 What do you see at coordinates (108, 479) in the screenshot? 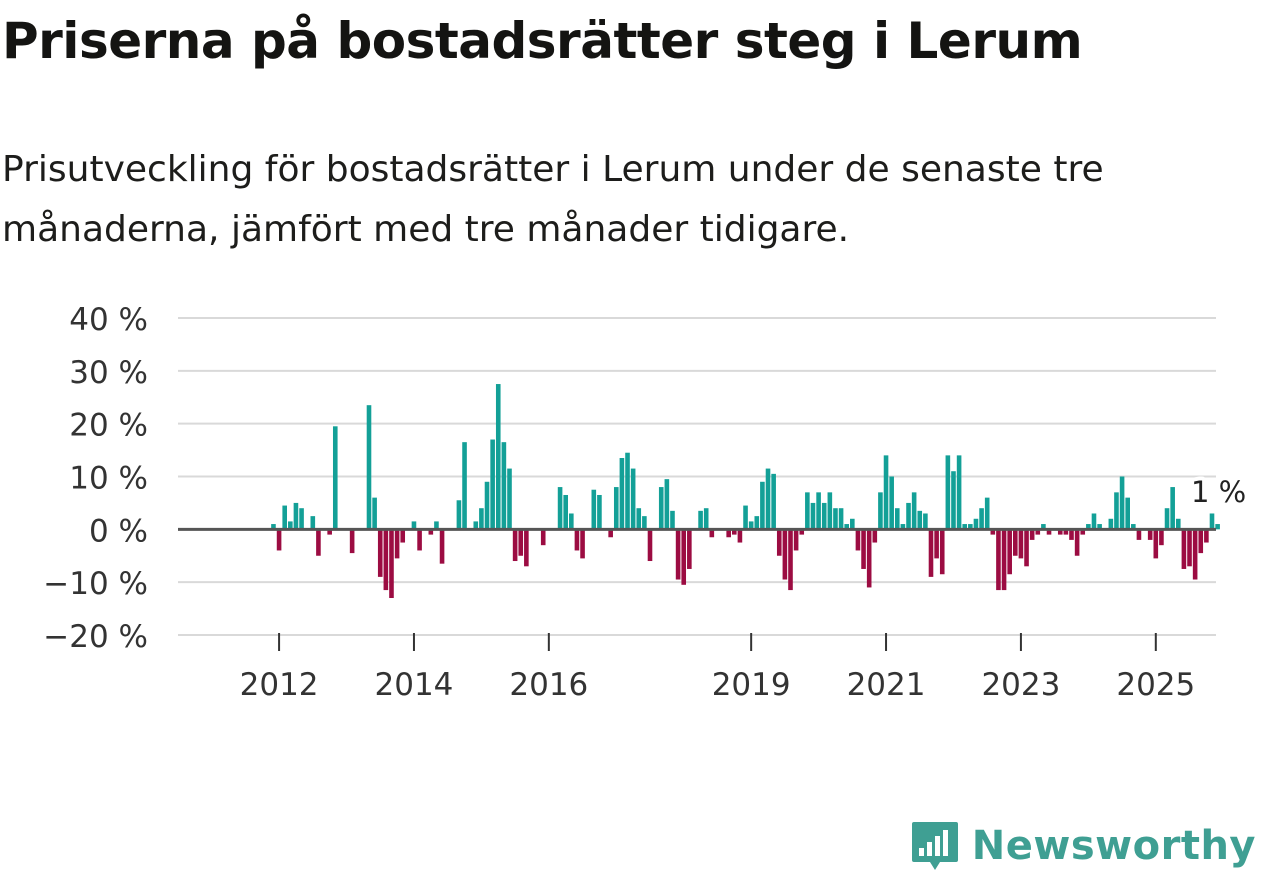
I see `y-tick-label: 10 %` at bounding box center [108, 479].